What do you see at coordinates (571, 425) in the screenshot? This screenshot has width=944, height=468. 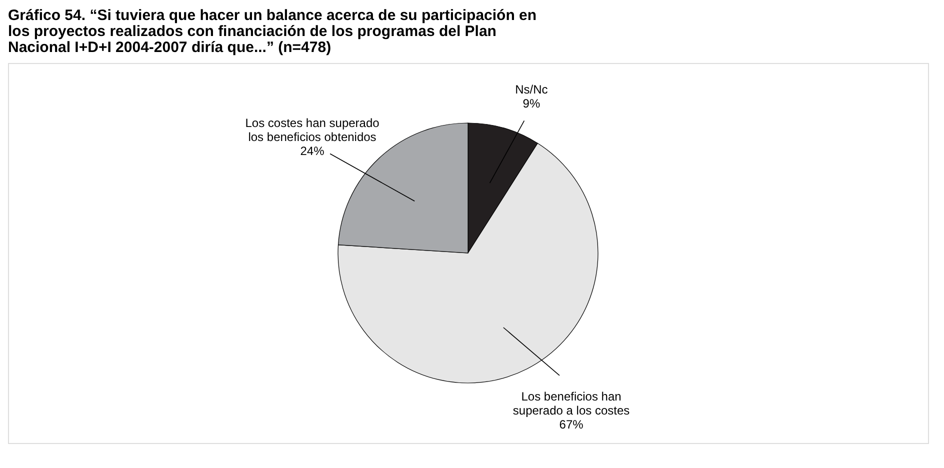 I see `data-label: 67%` at bounding box center [571, 425].